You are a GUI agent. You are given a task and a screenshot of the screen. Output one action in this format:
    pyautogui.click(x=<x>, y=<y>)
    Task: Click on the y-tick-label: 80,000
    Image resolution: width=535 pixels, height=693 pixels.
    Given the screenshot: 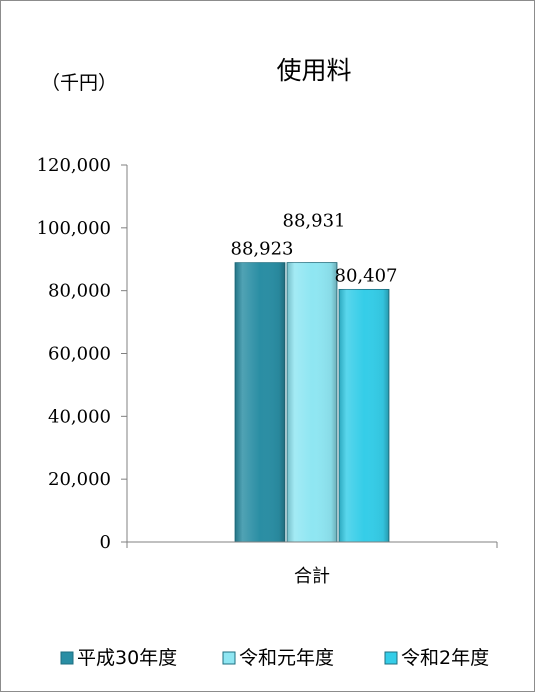 What is the action you would take?
    pyautogui.click(x=79, y=291)
    